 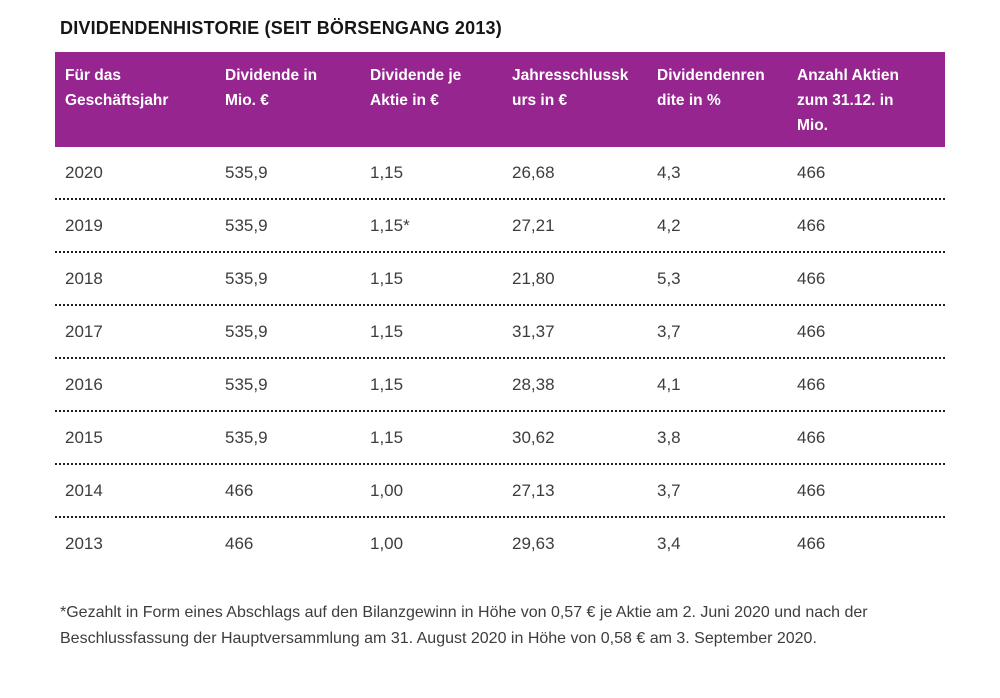 I want to click on column-header-jahresschlusskurs: Jahresschlussk urs in €, so click(x=570, y=88).